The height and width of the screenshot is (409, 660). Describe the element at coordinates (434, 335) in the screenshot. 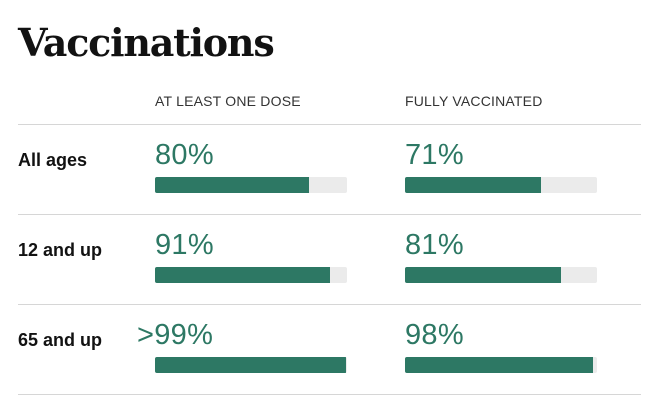

I see `value-label: 98%` at that location.